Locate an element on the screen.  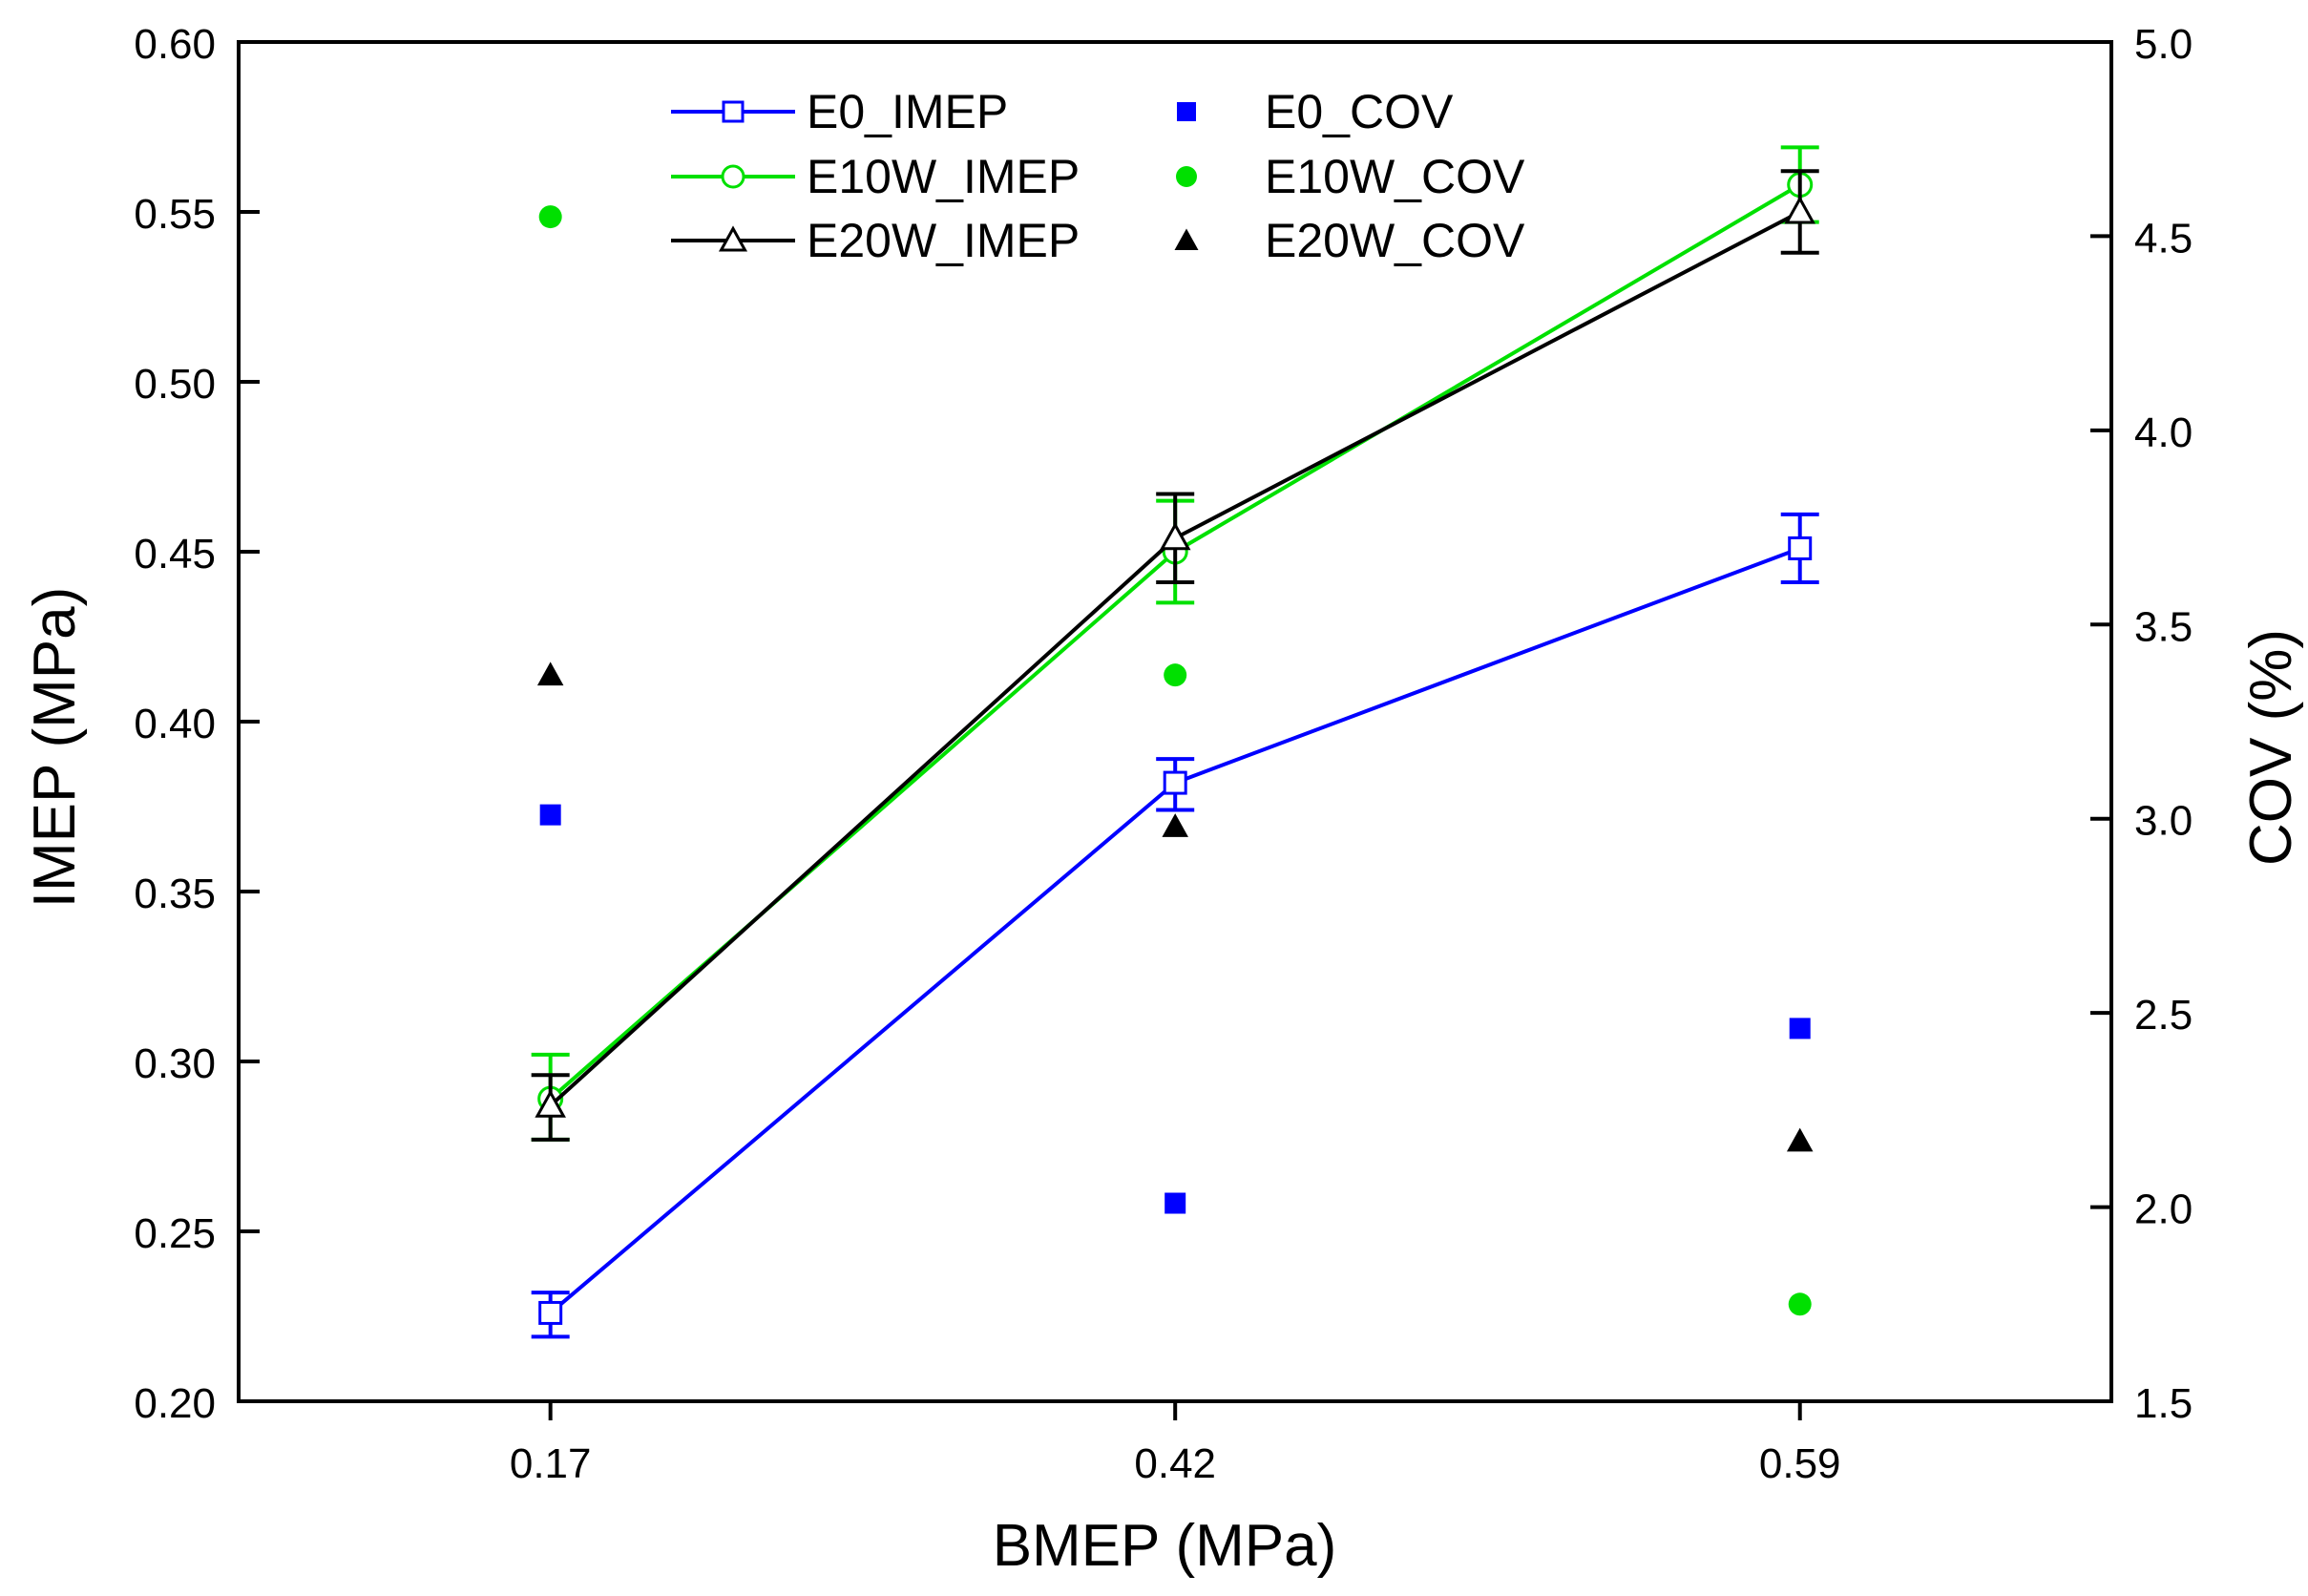
x-axis-label: BMEP (MPa) is located at coordinates (1165, 1546).